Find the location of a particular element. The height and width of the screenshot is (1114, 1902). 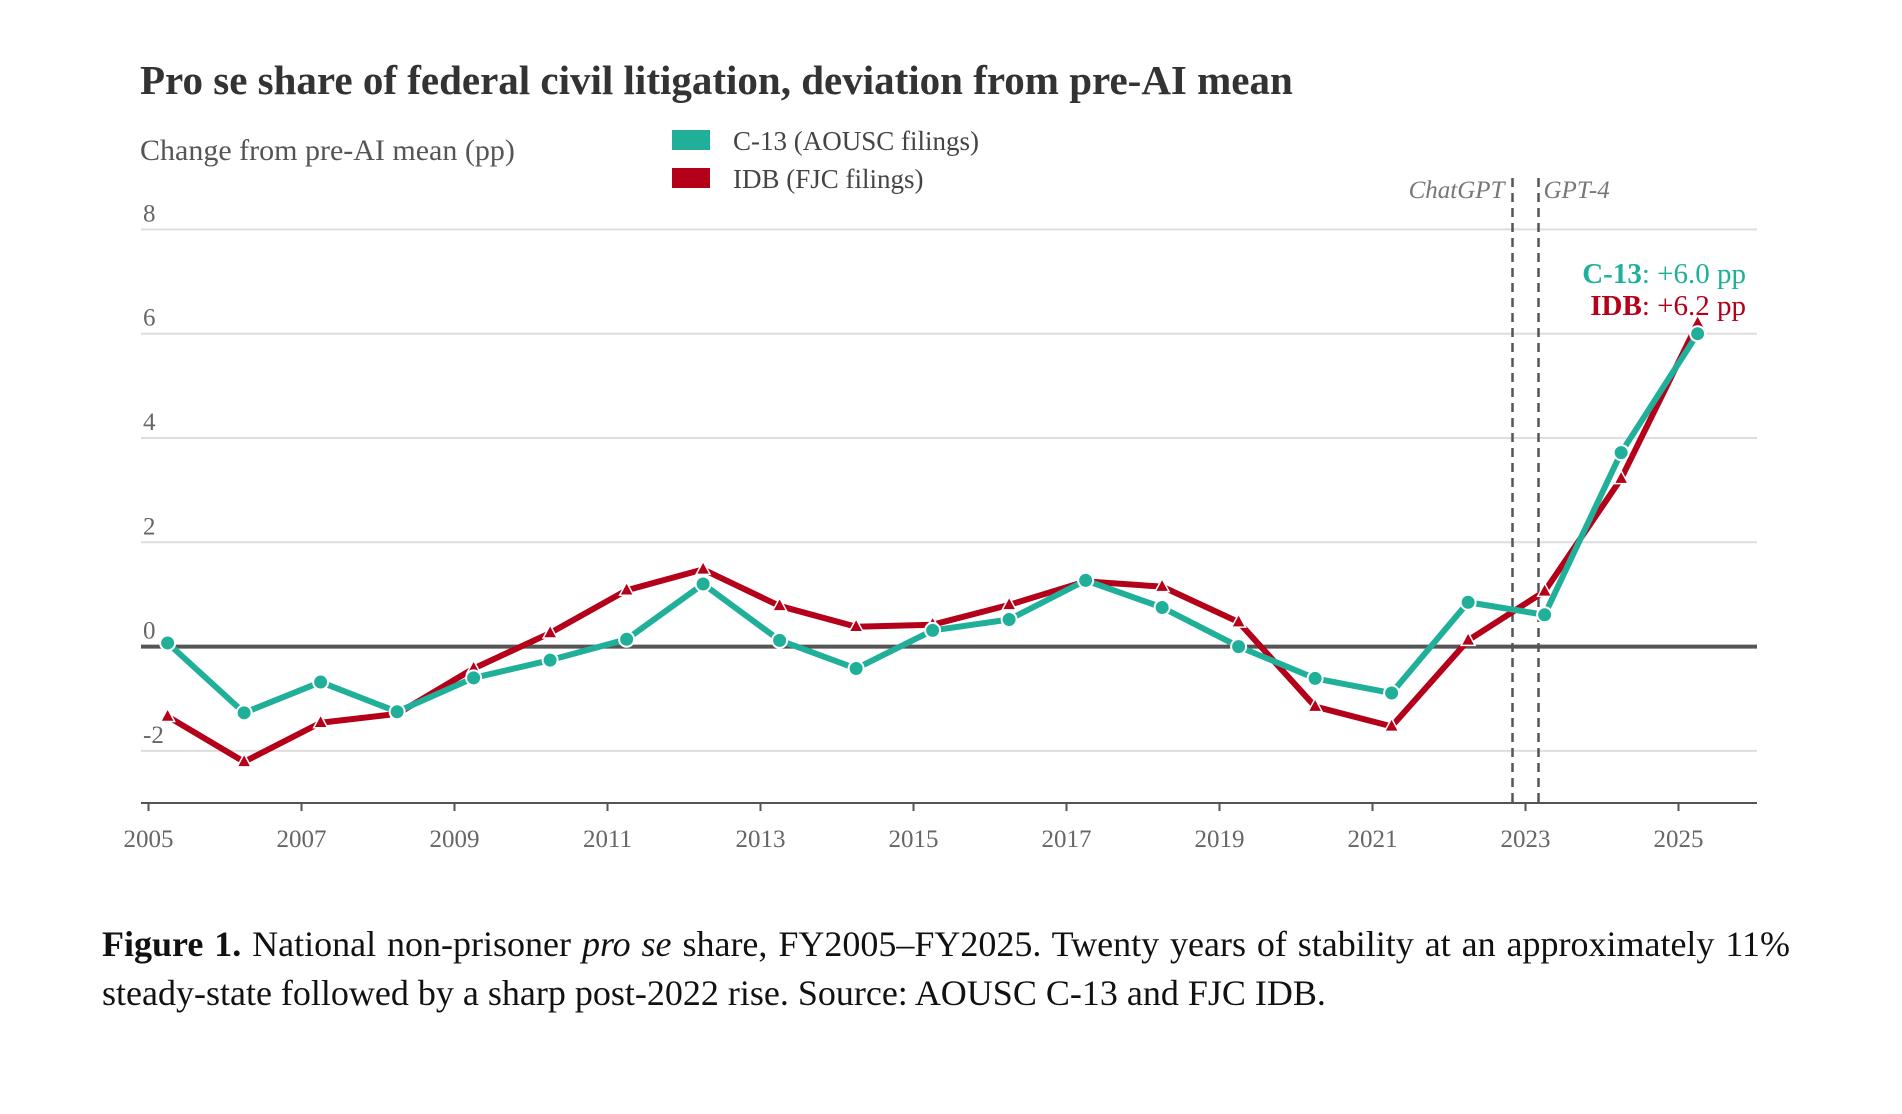

x-tick-label: 2013 is located at coordinates (761, 839).